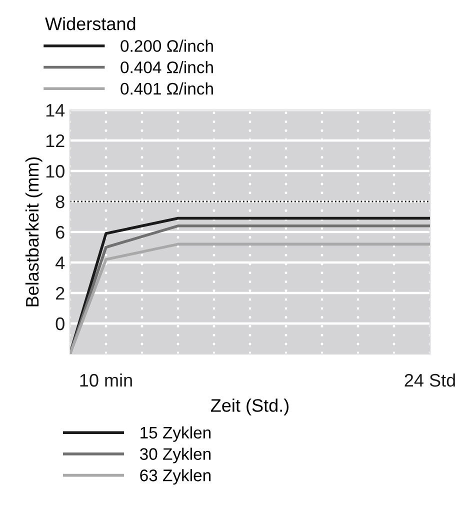  I want to click on text: 30 Zyklen, so click(175, 456).